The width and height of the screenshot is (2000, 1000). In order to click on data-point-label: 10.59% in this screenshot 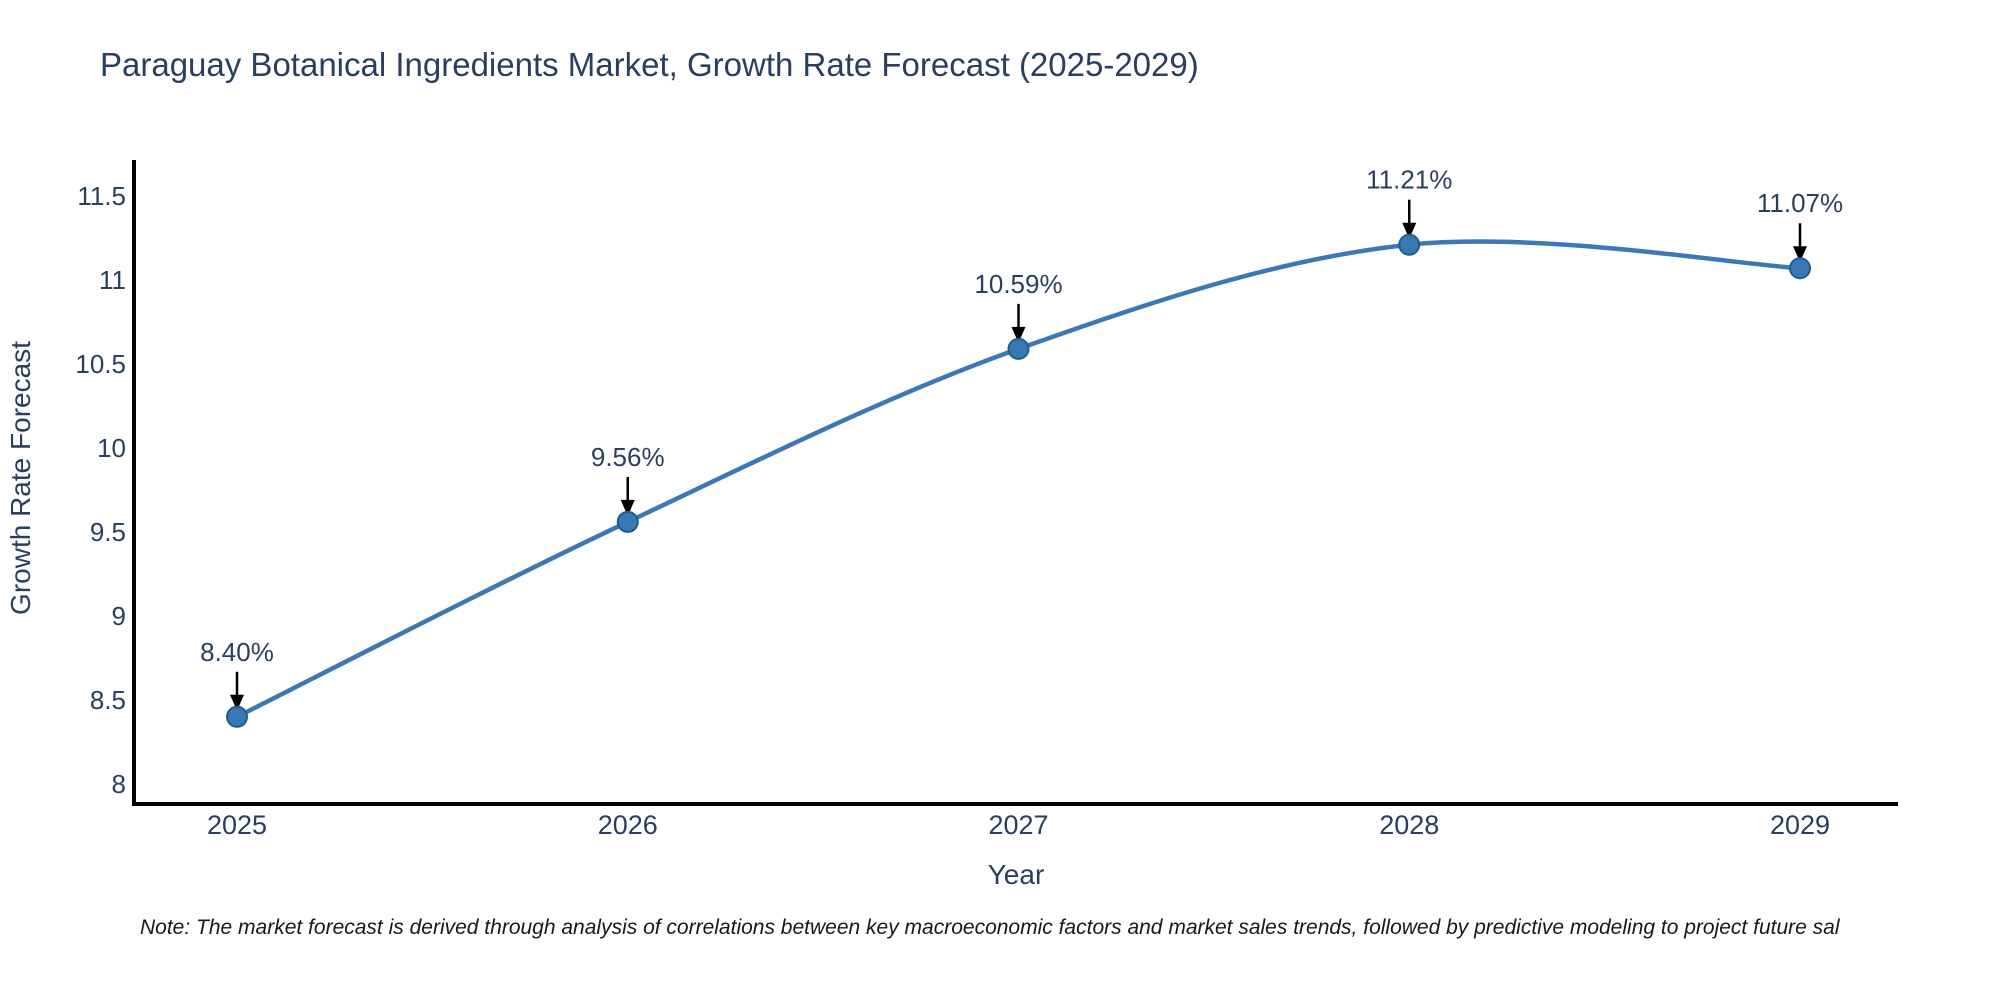, I will do `click(1018, 284)`.